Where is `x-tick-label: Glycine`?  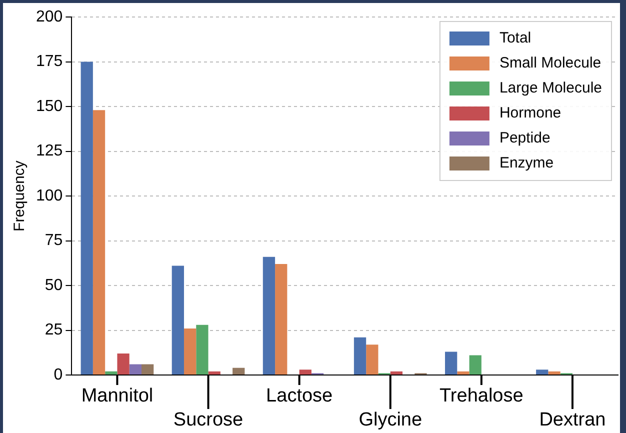
x-tick-label: Glycine is located at coordinates (390, 420).